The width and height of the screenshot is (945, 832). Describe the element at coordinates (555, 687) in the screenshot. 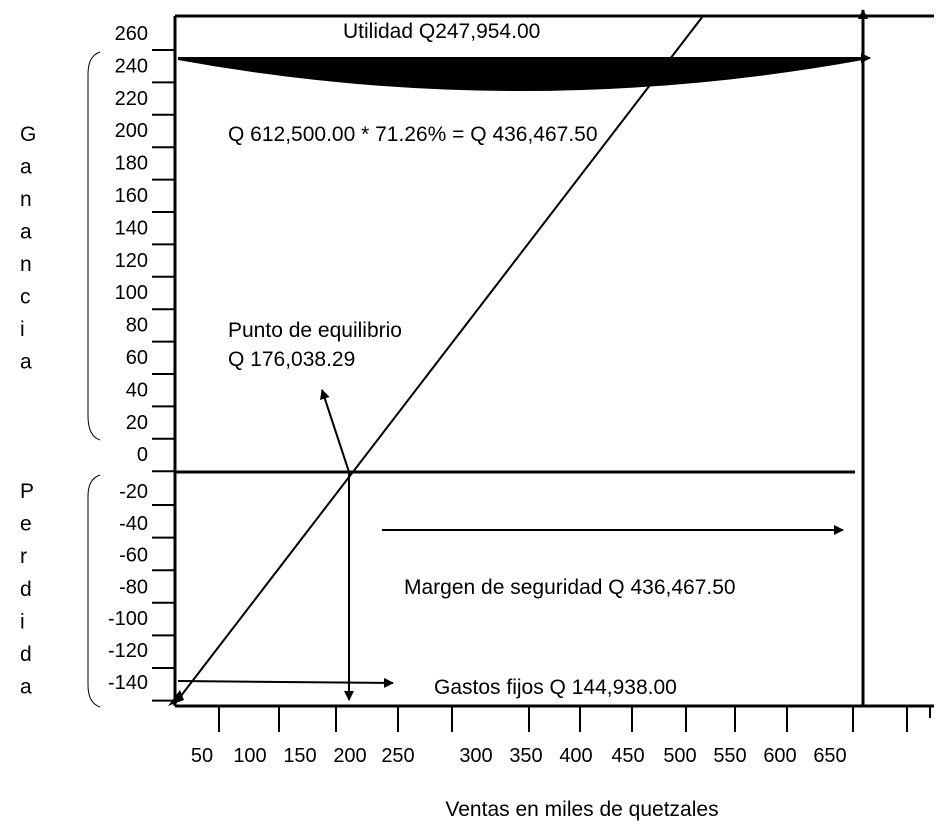

I see `gastos-label: Gastos fijos Q 144,938.00` at that location.